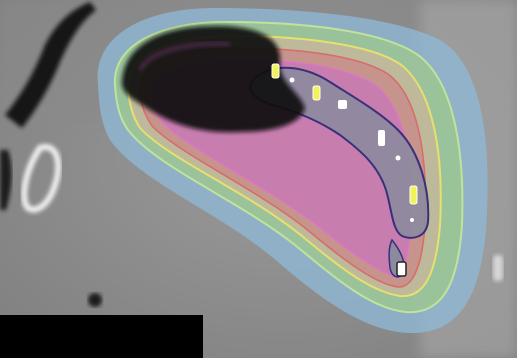 The height and width of the screenshot is (358, 517). Describe the element at coordinates (213, 79) in the screenshot. I see `air-pocket` at that location.